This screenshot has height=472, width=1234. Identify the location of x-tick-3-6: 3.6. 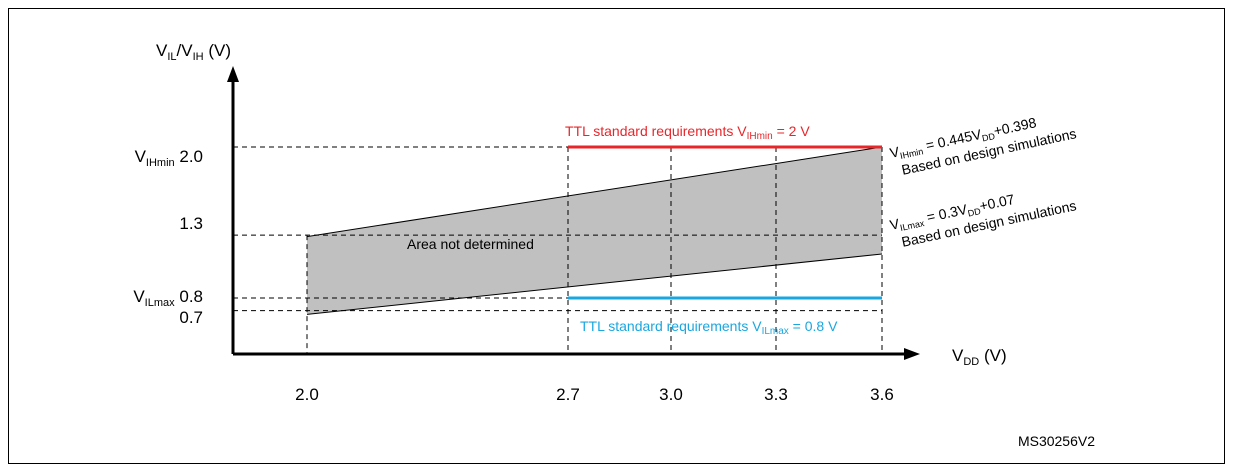
(882, 394).